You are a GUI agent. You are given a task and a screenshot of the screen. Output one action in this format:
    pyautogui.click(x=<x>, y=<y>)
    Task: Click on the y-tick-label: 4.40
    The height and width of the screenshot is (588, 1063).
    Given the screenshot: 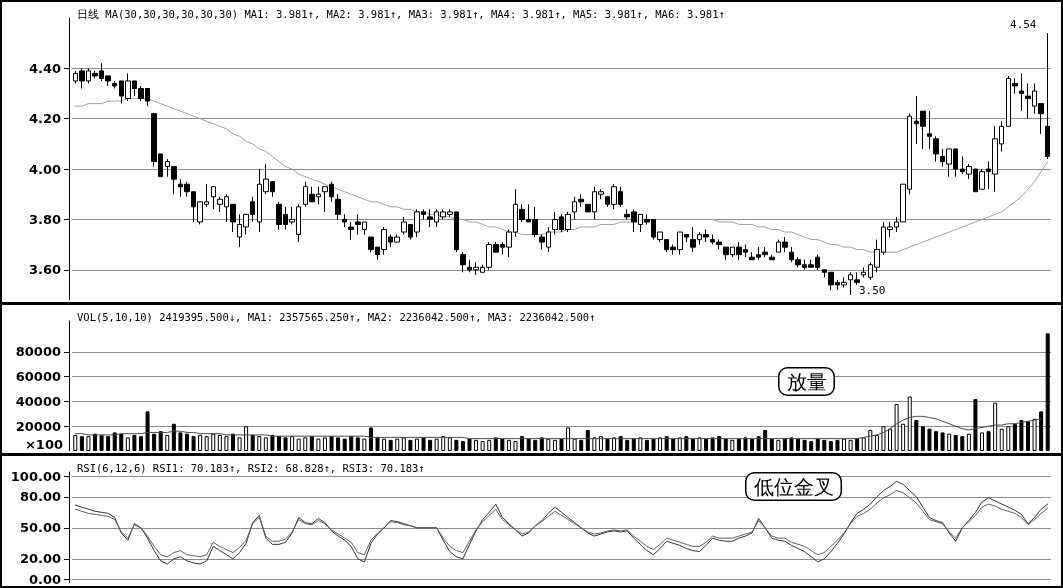 What is the action you would take?
    pyautogui.click(x=44, y=68)
    